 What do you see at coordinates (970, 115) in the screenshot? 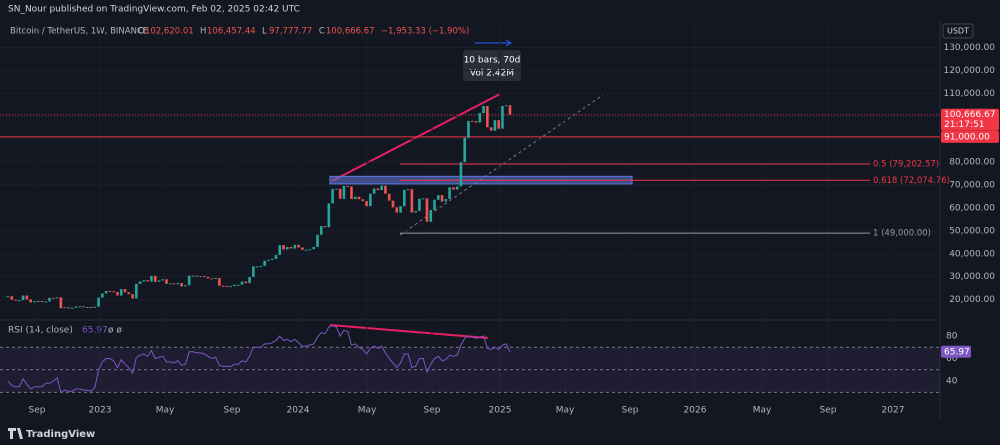
I see `last-price-label: 100,666.67` at bounding box center [970, 115].